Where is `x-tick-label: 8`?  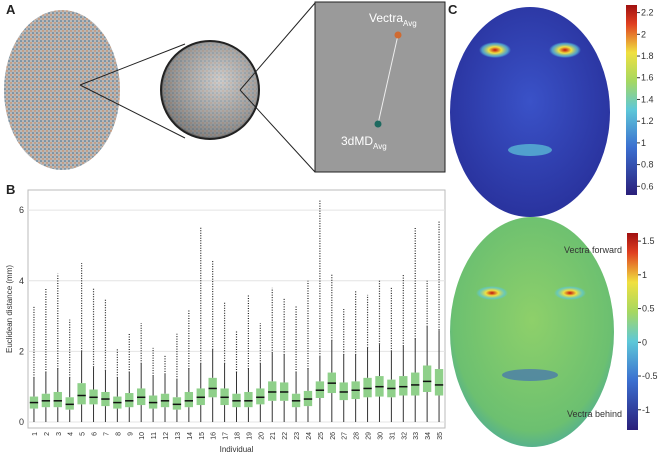 x-tick-label: 8 is located at coordinates (118, 434).